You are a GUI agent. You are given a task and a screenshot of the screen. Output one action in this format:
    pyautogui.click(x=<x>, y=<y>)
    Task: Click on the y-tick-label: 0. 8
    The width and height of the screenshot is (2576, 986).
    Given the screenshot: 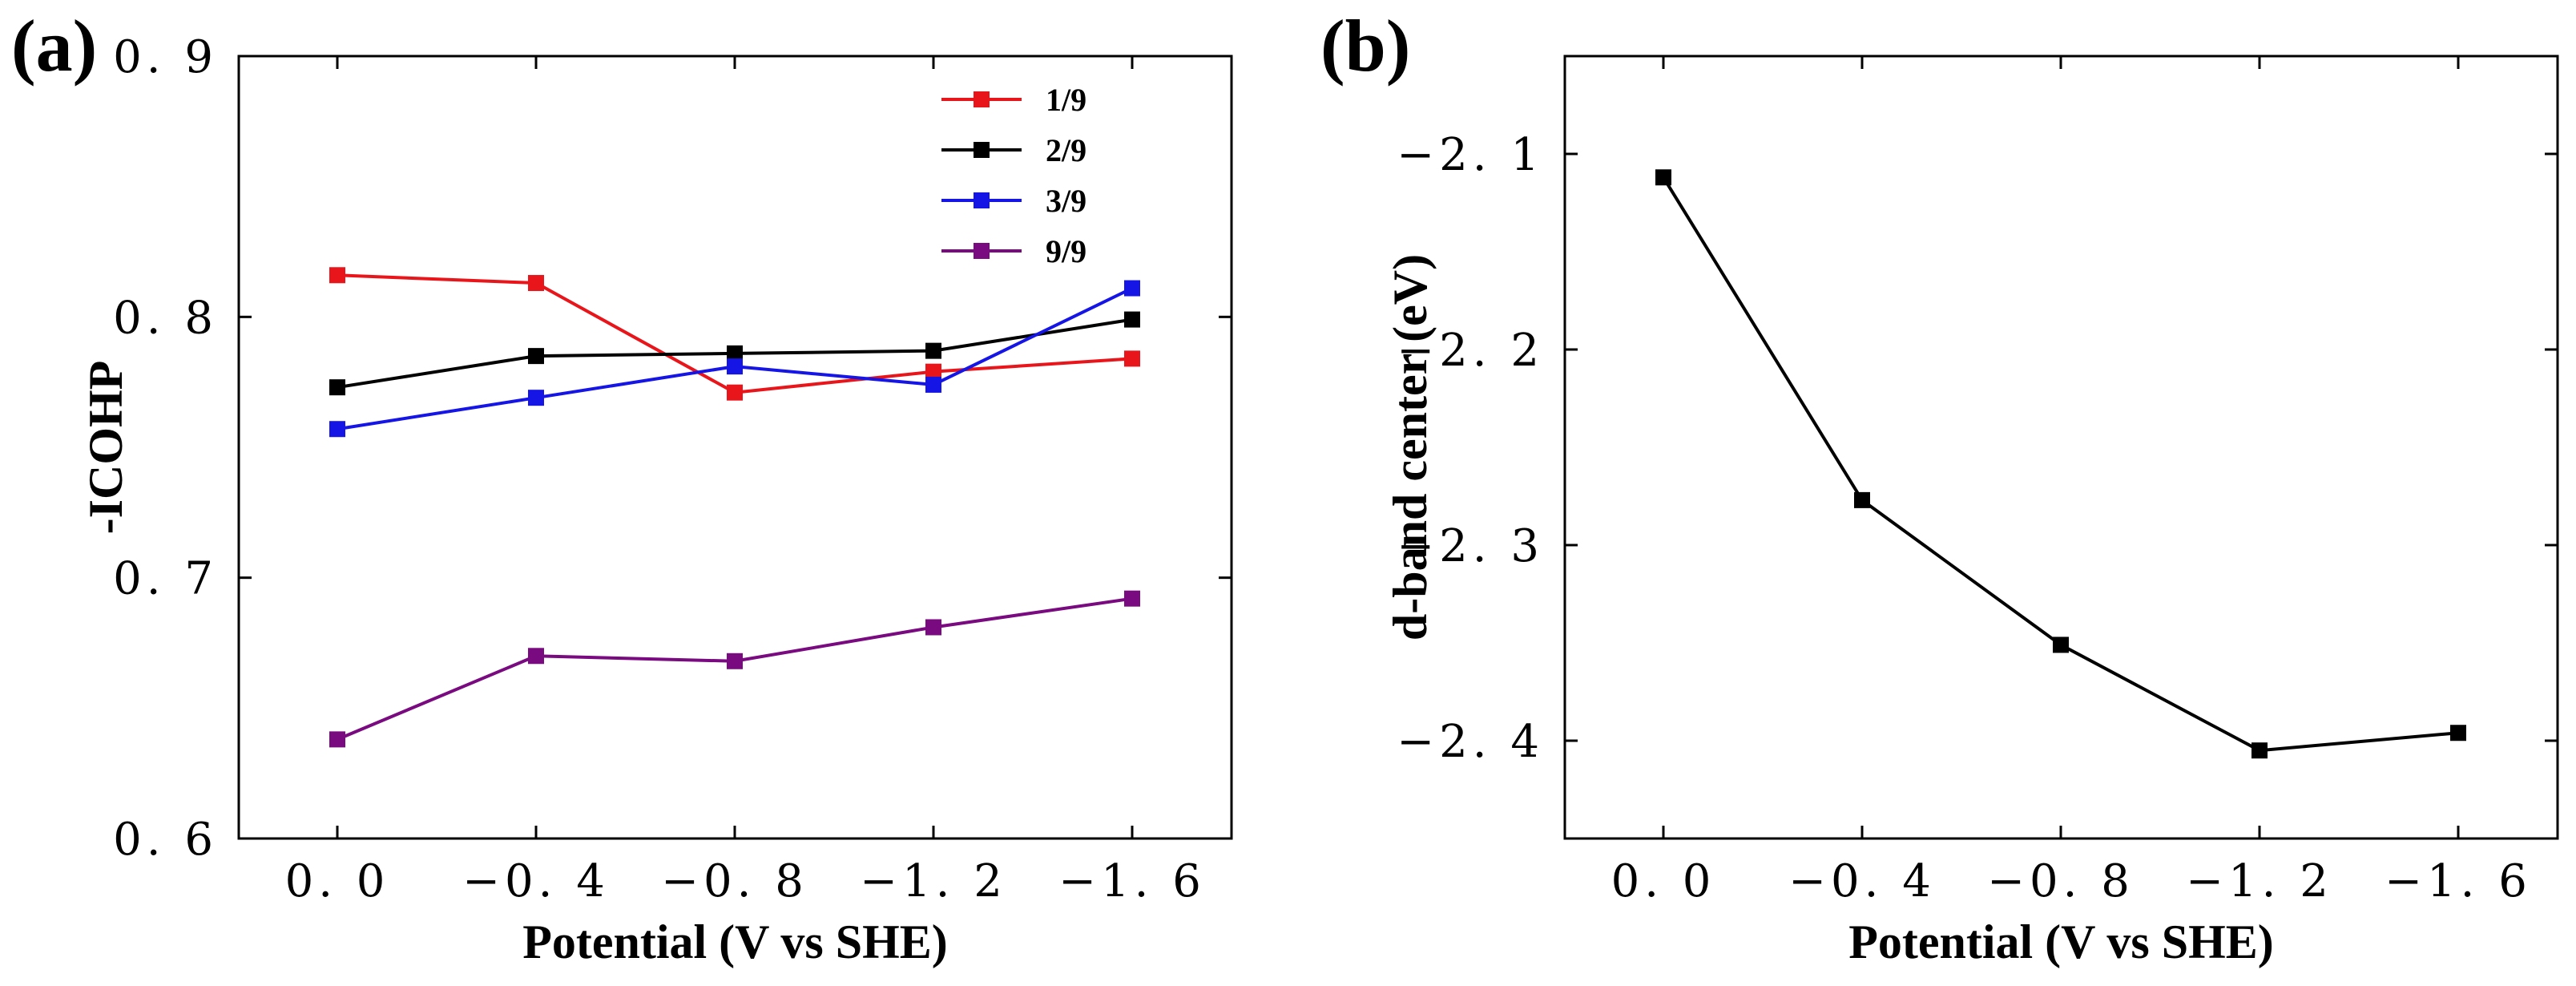 What is the action you would take?
    pyautogui.click(x=165, y=318)
    